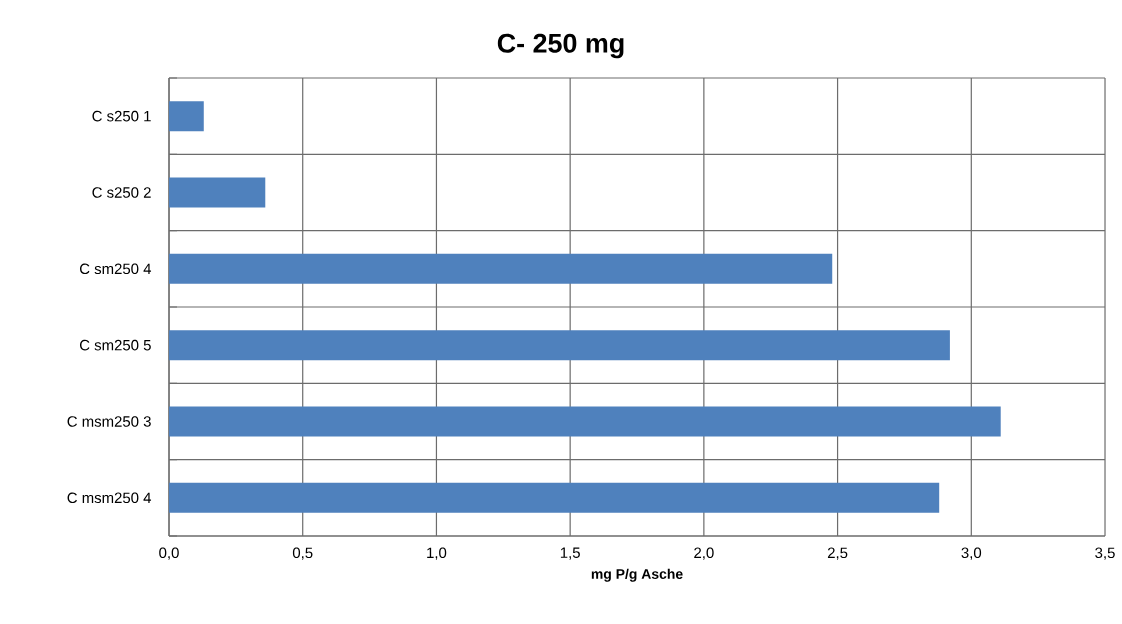 The image size is (1122, 624). What do you see at coordinates (115, 345) in the screenshot?
I see `y-tick-label: C sm250 5` at bounding box center [115, 345].